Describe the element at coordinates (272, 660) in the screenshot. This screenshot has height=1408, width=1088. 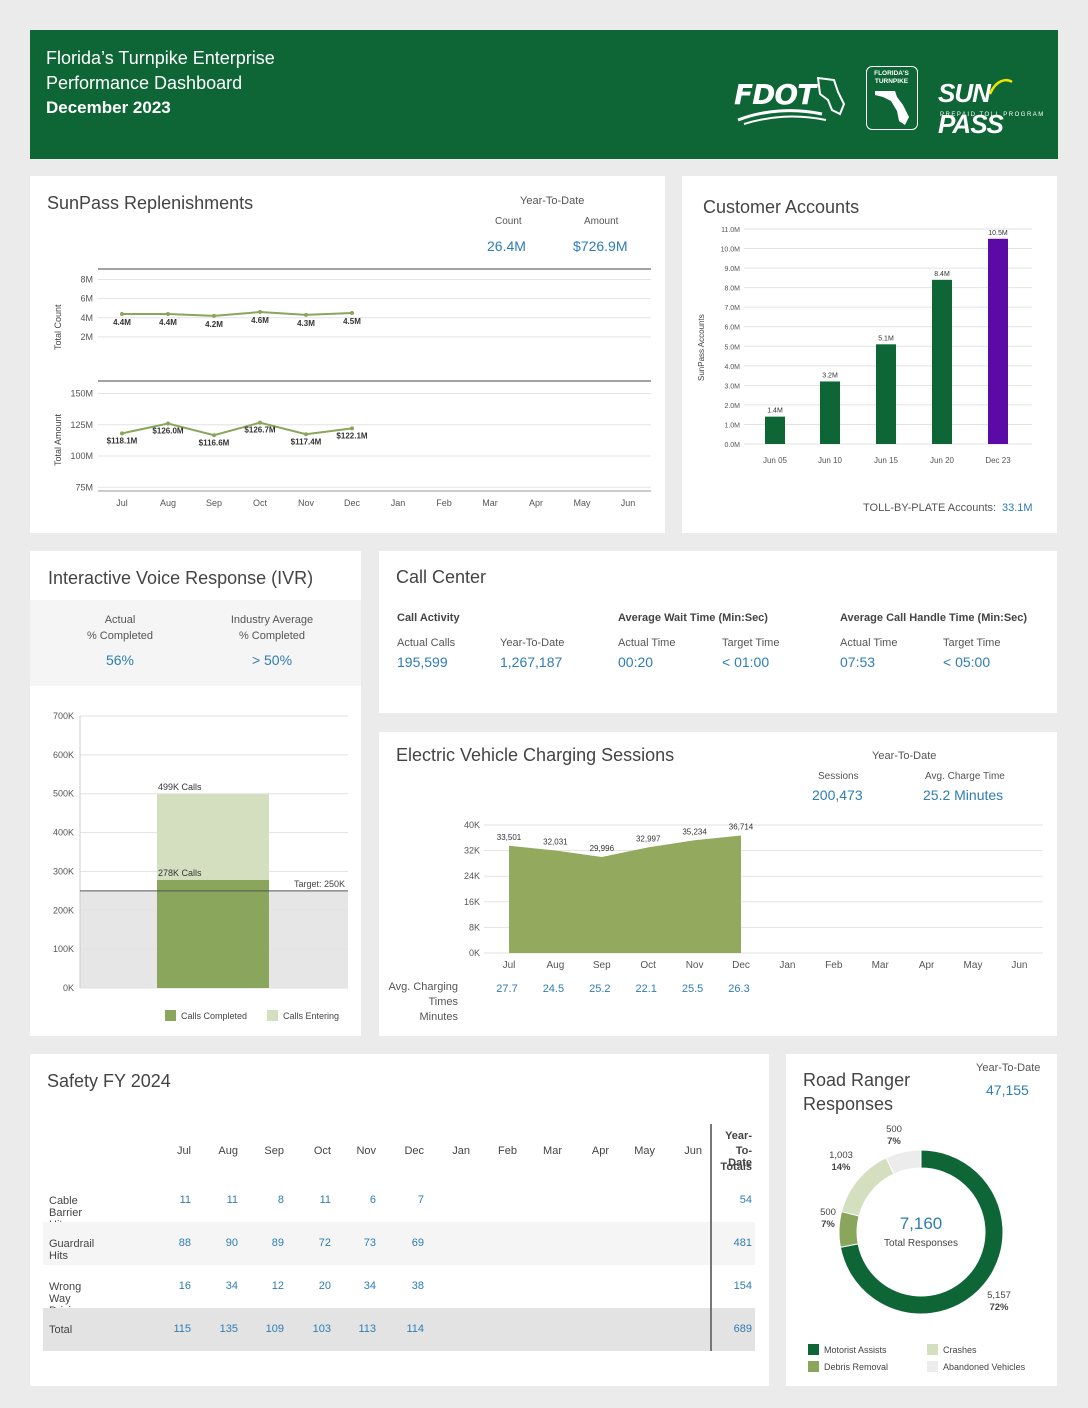
I see `ivr-industry-value: > 50%` at that location.